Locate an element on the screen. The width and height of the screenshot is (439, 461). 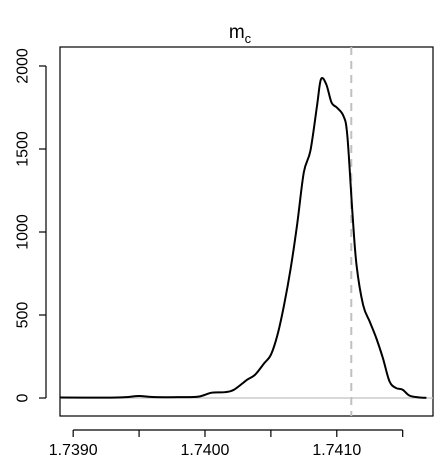
y-tick-label: 1500 is located at coordinates (23, 149).